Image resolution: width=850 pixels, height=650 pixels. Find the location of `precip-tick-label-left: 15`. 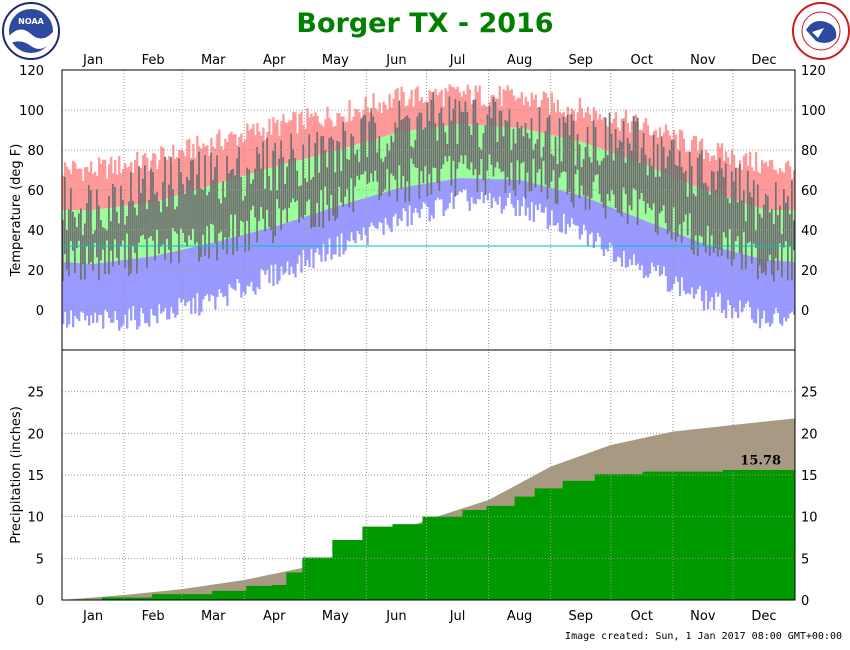

precip-tick-label-left: 15 is located at coordinates (35, 476).